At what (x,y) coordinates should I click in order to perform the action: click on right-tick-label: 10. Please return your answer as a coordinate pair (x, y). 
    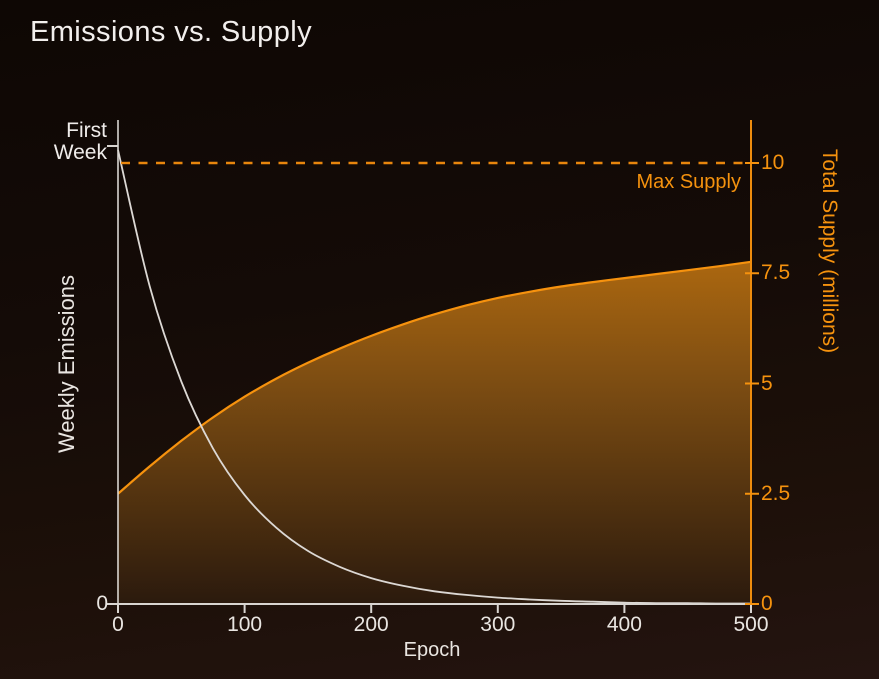
    Looking at the image, I should click on (773, 162).